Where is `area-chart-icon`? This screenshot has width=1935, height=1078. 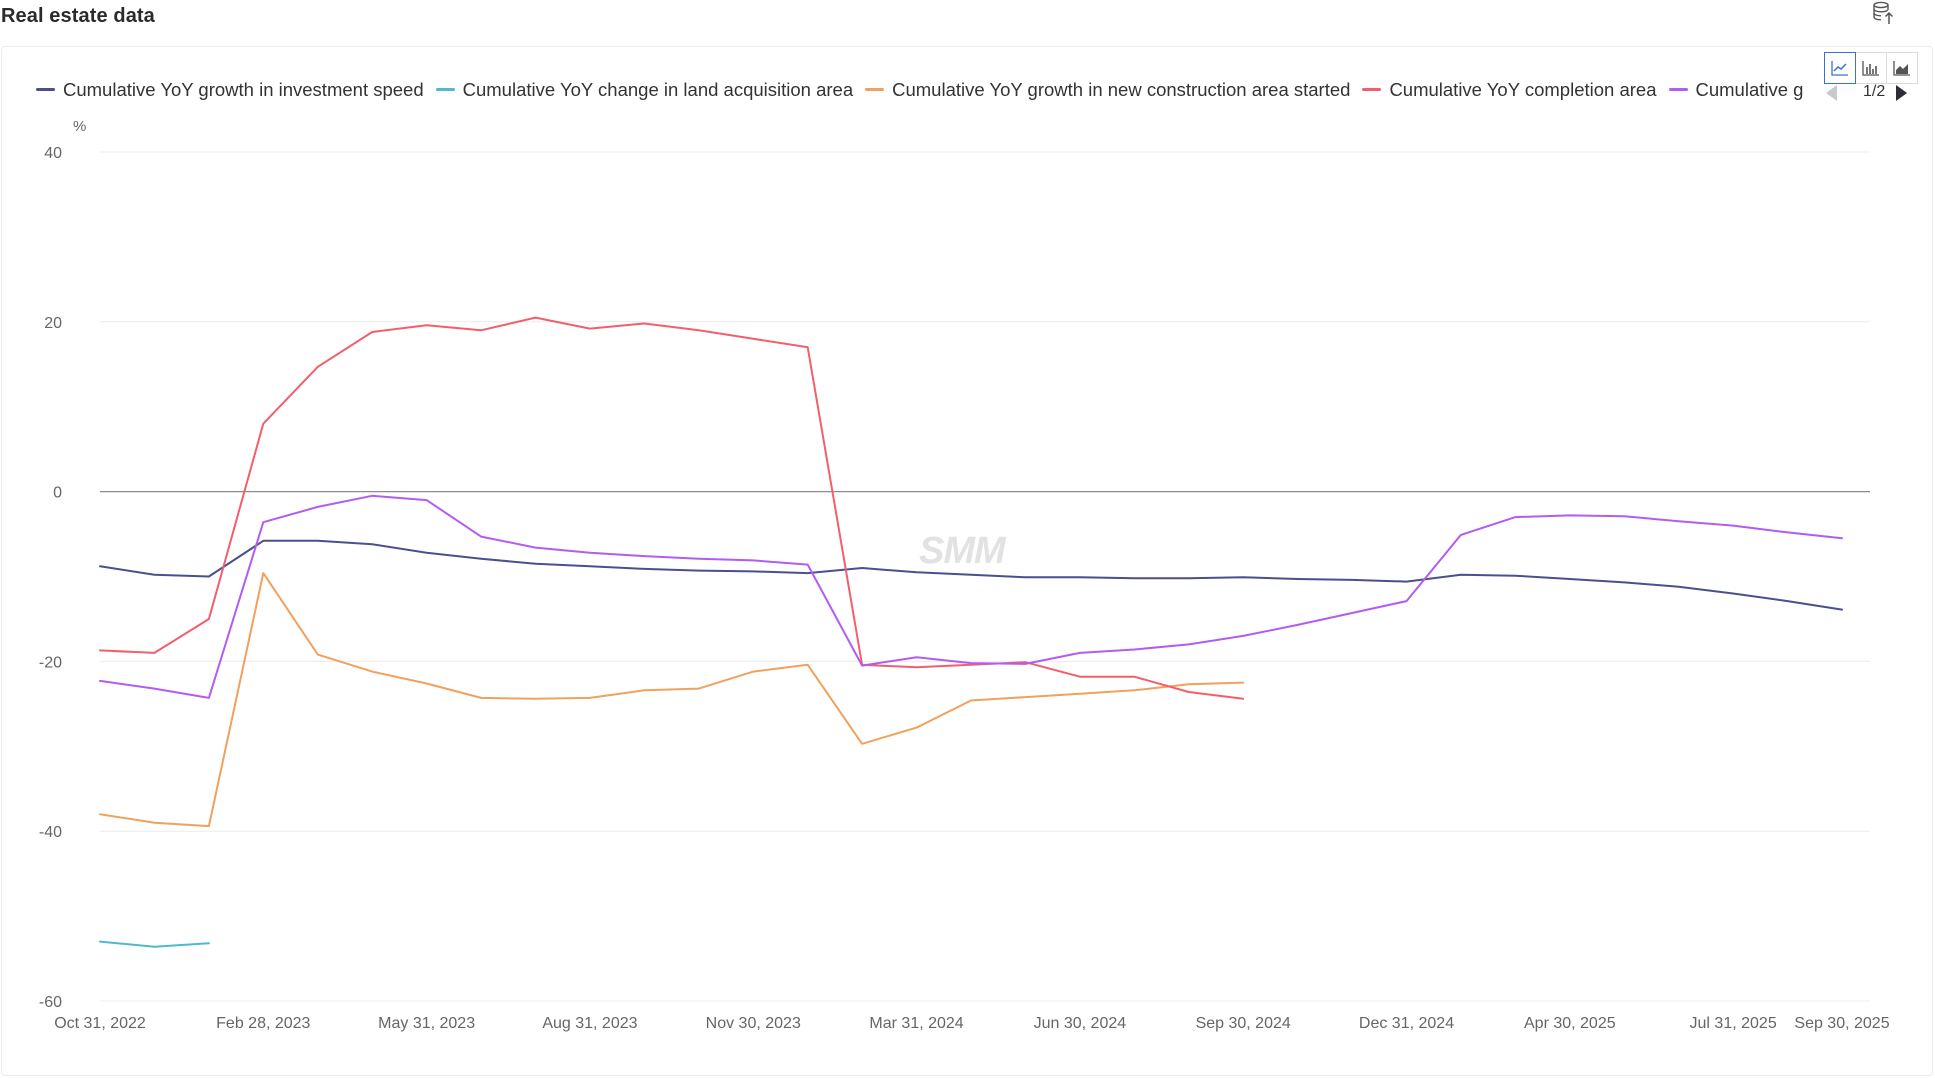
area-chart-icon is located at coordinates (1901, 68).